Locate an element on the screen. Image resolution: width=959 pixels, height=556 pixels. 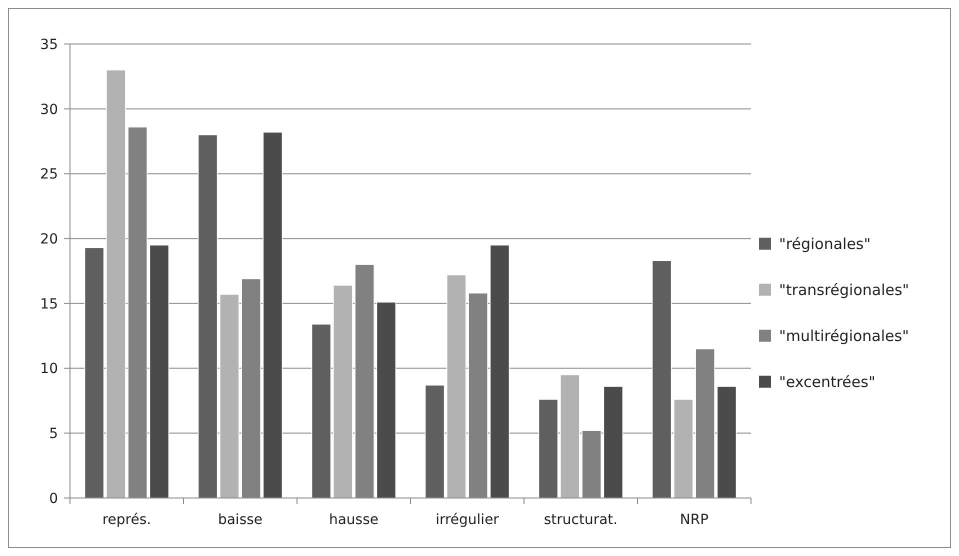
y-tick-label: 0 is located at coordinates (53, 498).